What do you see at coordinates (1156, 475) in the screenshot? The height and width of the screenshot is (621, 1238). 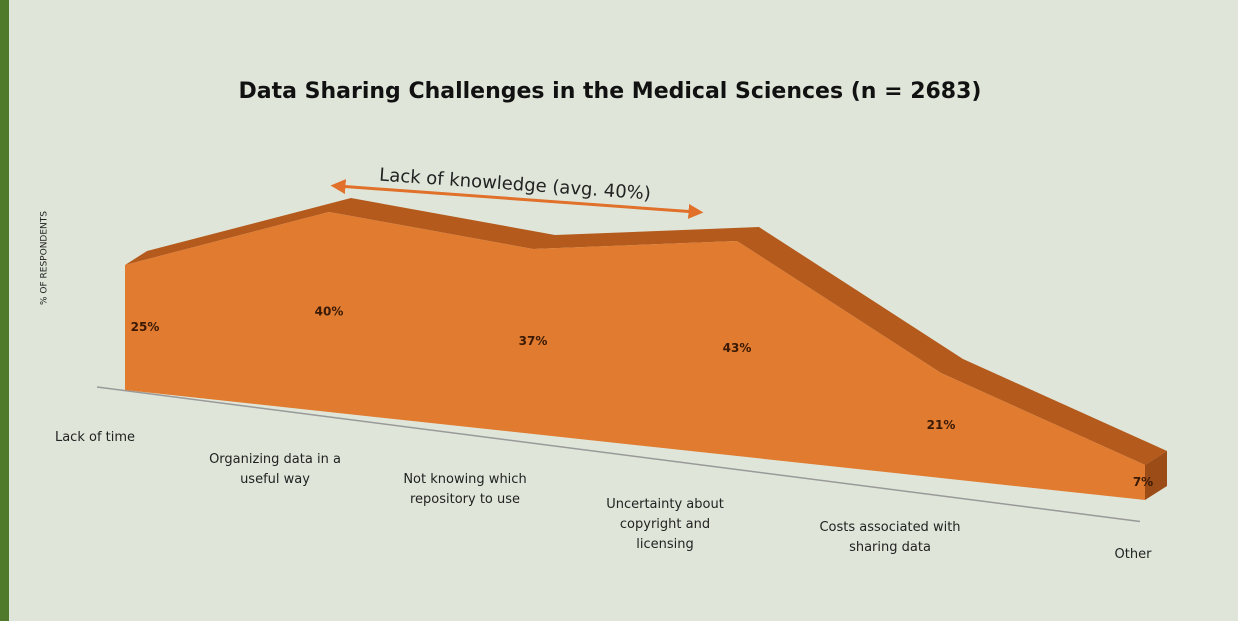 I see `area-side` at bounding box center [1156, 475].